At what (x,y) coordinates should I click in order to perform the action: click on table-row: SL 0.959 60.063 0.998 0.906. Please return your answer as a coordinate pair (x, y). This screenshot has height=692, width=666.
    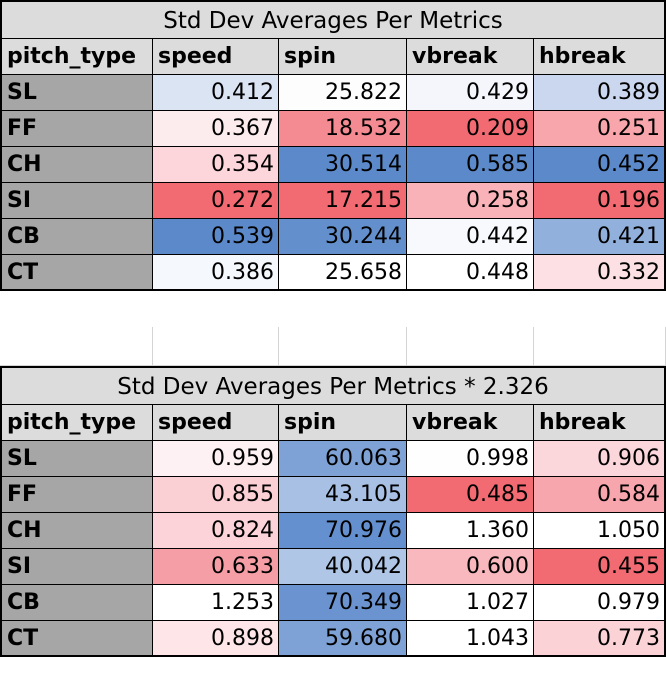
    Looking at the image, I should click on (333, 459).